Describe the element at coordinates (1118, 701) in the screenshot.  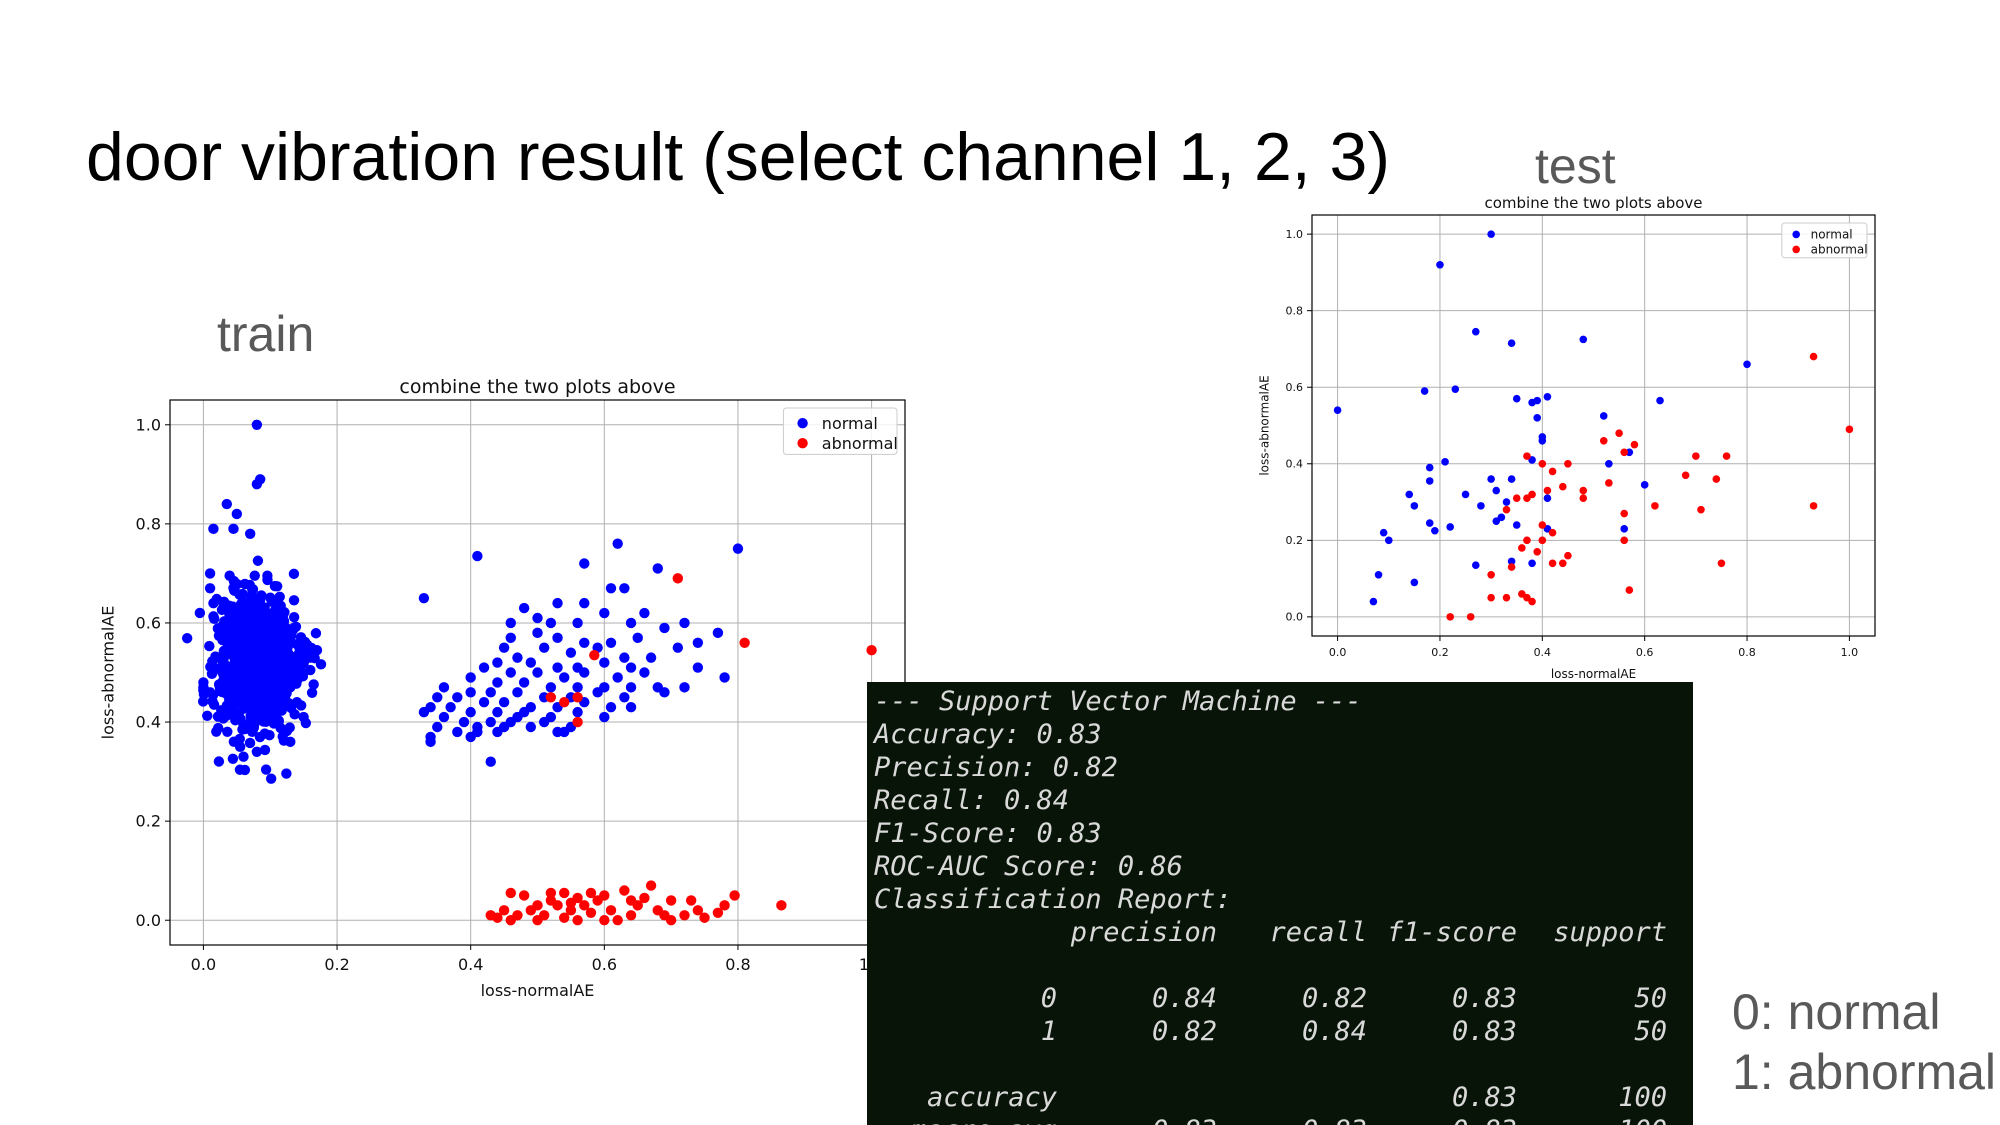
I see `terminal-line: --- Support Vector Machine ---` at that location.